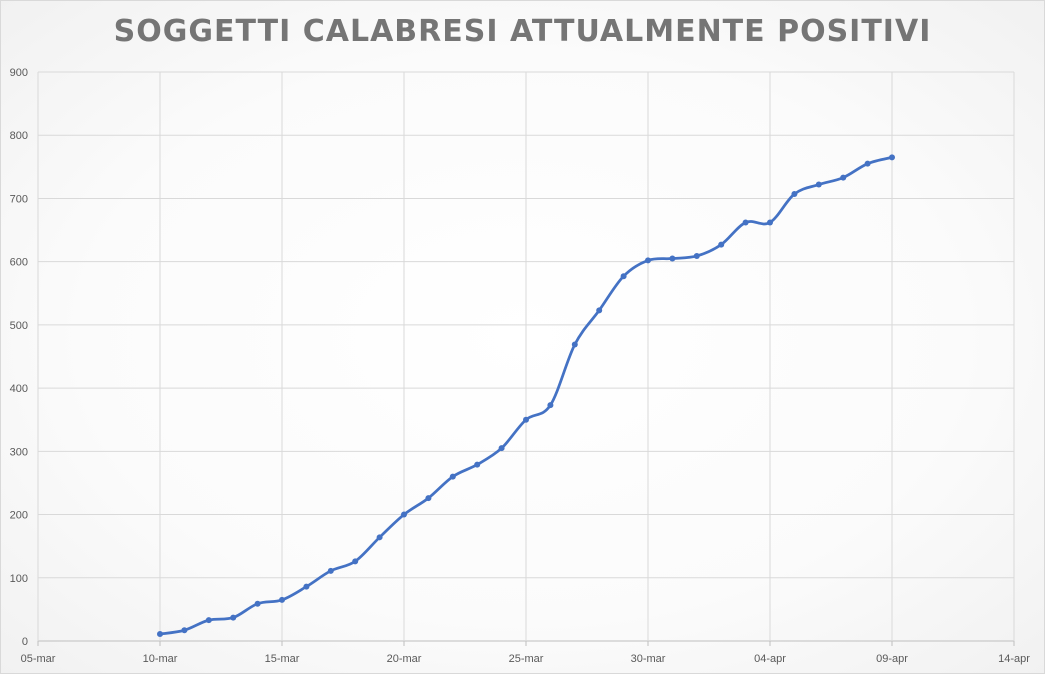 This screenshot has height=674, width=1045. What do you see at coordinates (19, 357) in the screenshot?
I see `y-axis-tick-labels: 0 100 200 300 400 500 600 700 800 900` at bounding box center [19, 357].